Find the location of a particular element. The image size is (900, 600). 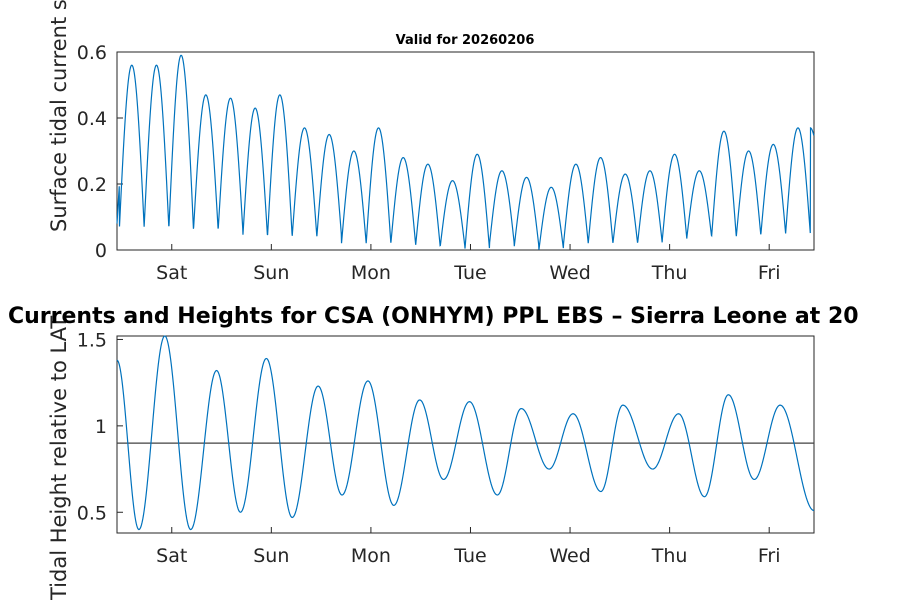

height-y-ticks: 0.5 1 1.5 is located at coordinates (100, 426).